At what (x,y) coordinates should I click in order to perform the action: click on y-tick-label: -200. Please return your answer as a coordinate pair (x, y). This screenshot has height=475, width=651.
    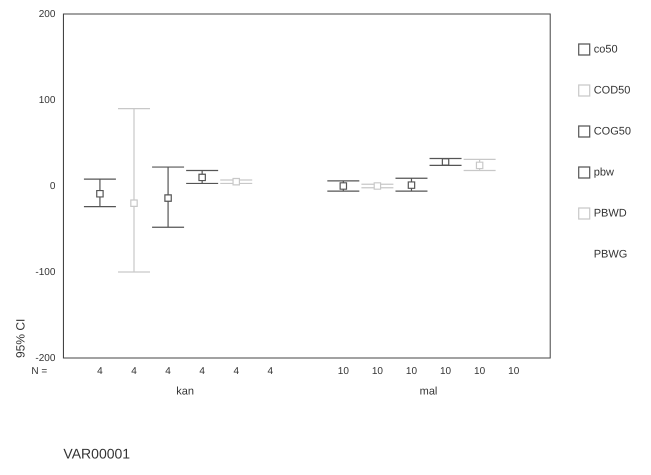
    Looking at the image, I should click on (45, 358).